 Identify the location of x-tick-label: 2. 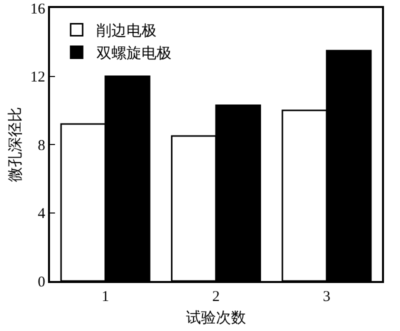
(216, 296).